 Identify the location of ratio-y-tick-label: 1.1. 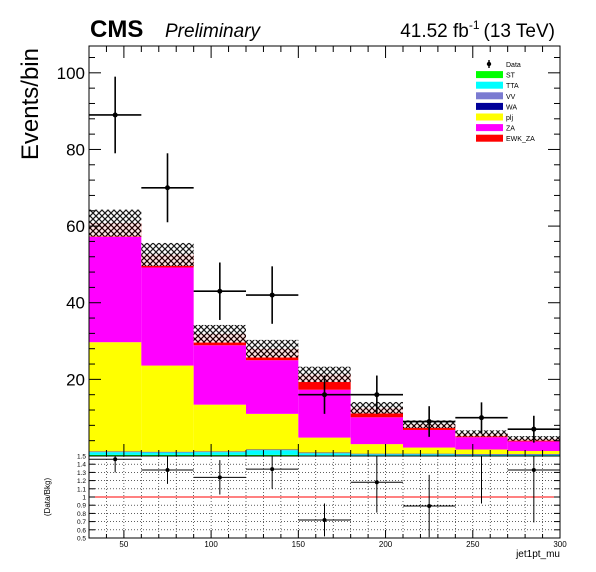
(81, 489).